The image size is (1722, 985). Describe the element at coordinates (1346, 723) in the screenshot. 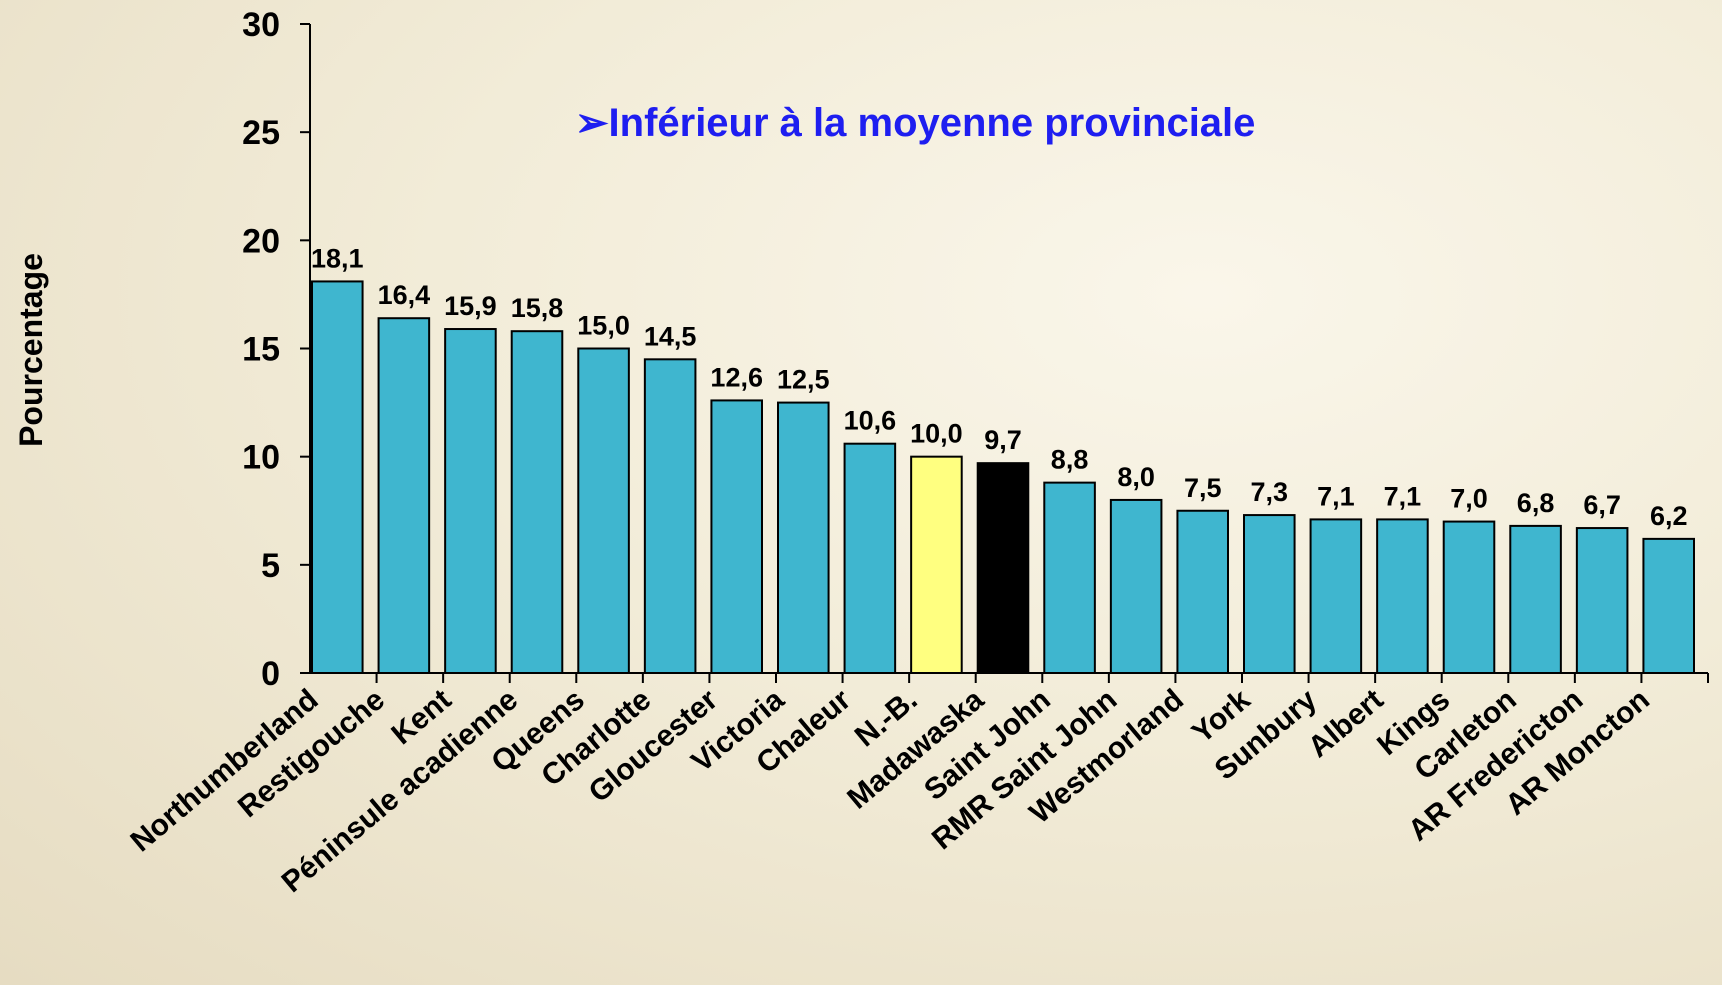

I see `x-tick-label: Albert` at that location.